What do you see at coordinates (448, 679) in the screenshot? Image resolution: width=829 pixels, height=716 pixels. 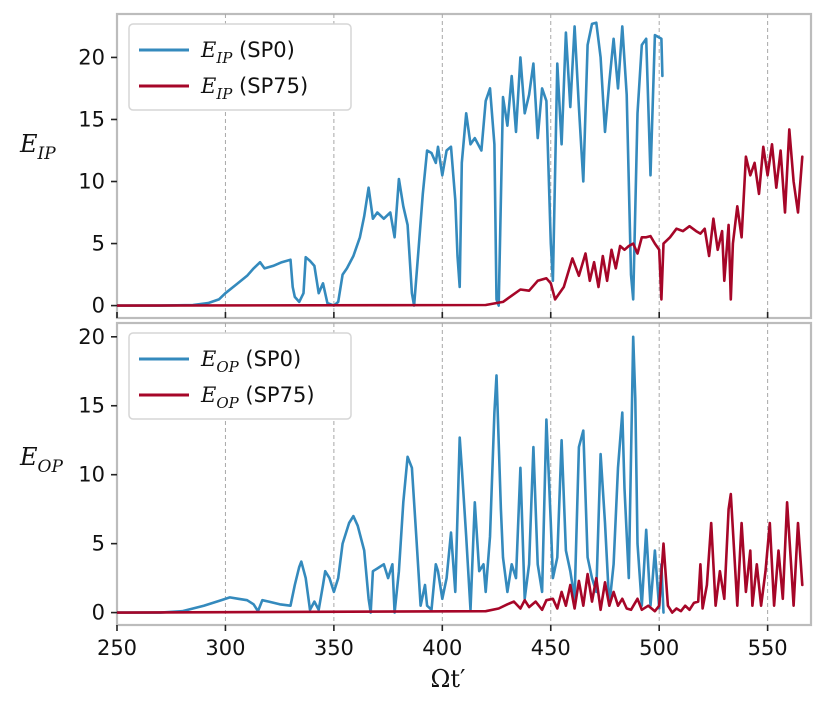 I see `x-axis-label: Ωt′` at bounding box center [448, 679].